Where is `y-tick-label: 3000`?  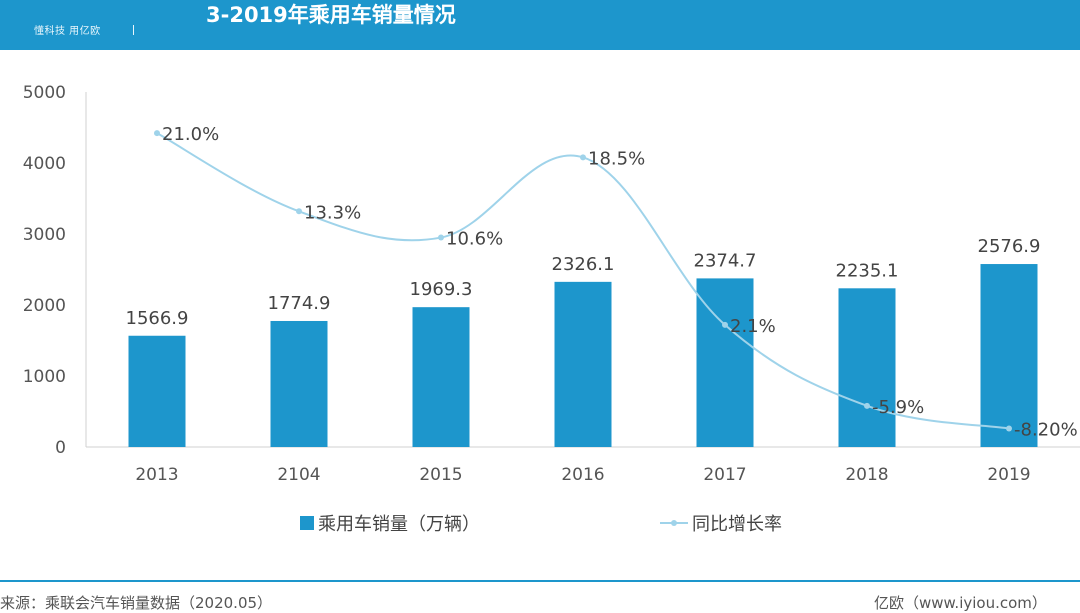
y-tick-label: 3000 is located at coordinates (44, 235).